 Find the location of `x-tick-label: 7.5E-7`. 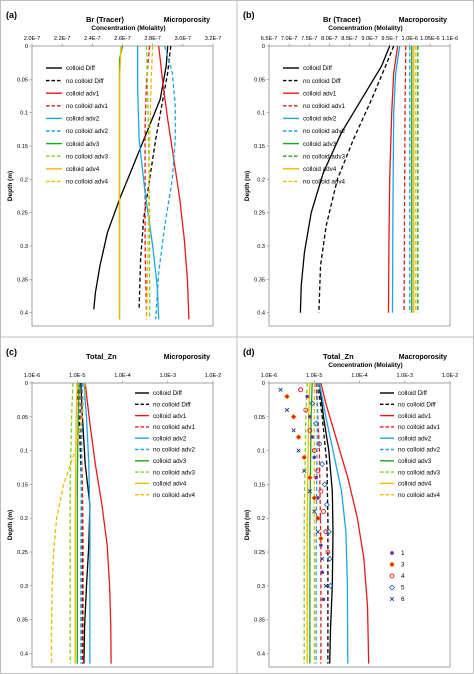

x-tick-label: 7.5E-7 is located at coordinates (309, 39).